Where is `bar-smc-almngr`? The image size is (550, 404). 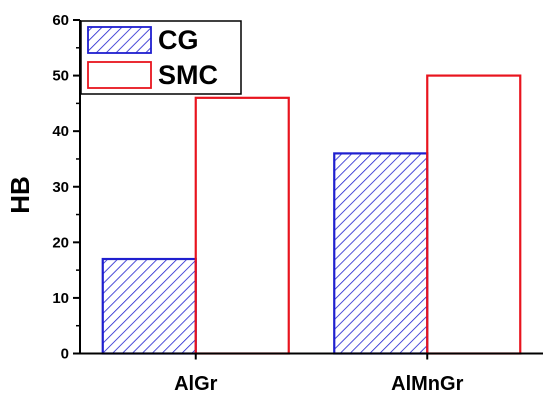
bar-smc-almngr is located at coordinates (474, 214).